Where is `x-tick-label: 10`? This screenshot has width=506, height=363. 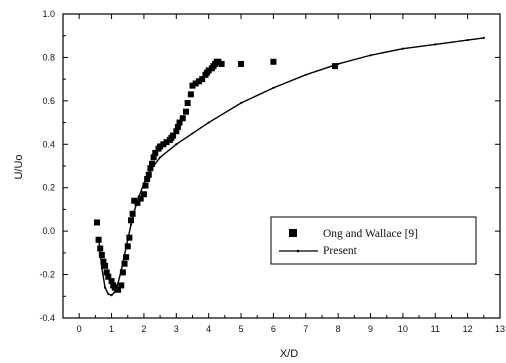 x-tick-label: 10 is located at coordinates (403, 329).